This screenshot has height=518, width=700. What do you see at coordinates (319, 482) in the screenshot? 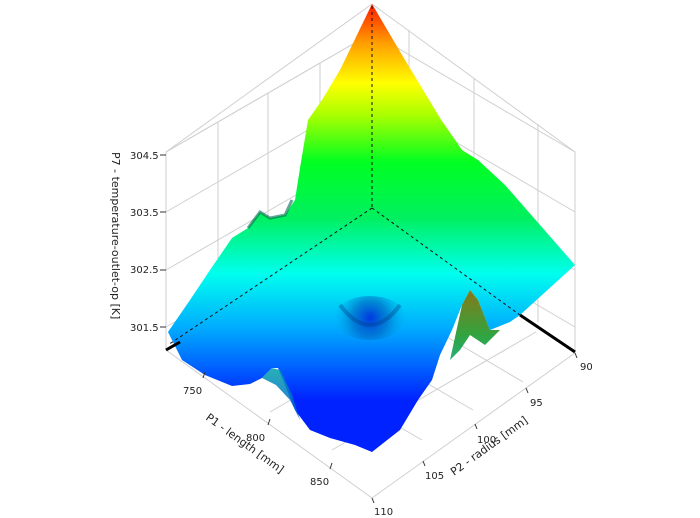
I see `x-tick-label: 850` at bounding box center [319, 482].